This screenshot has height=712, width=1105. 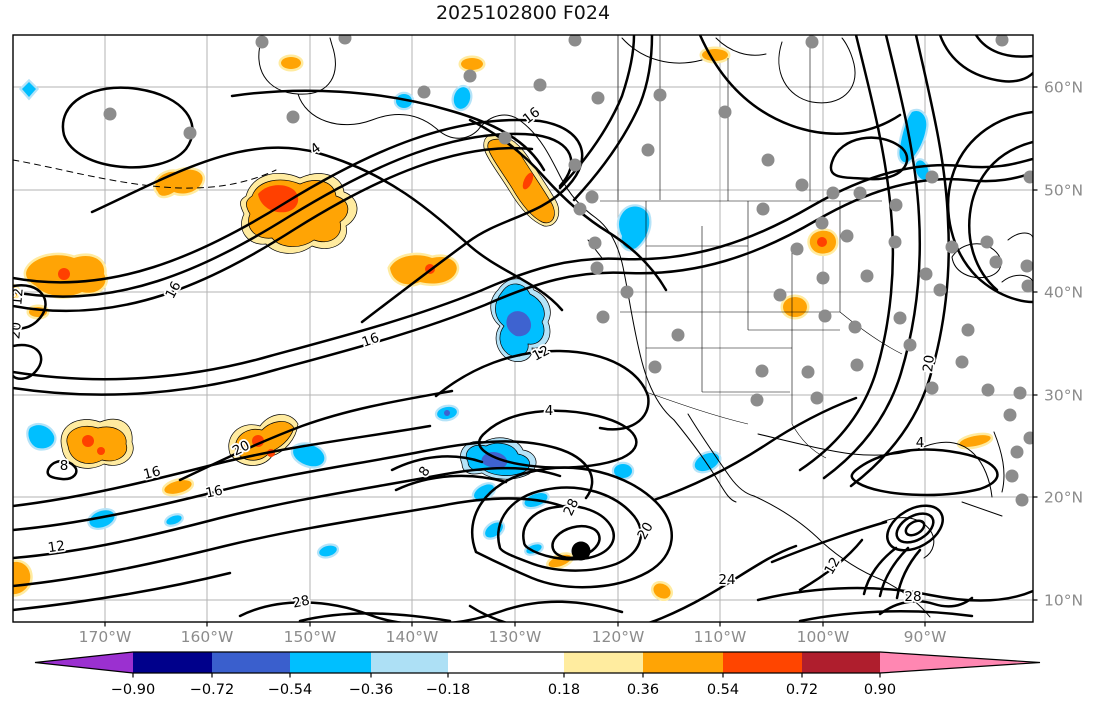 I want to click on analysis-point, so click(x=581, y=551).